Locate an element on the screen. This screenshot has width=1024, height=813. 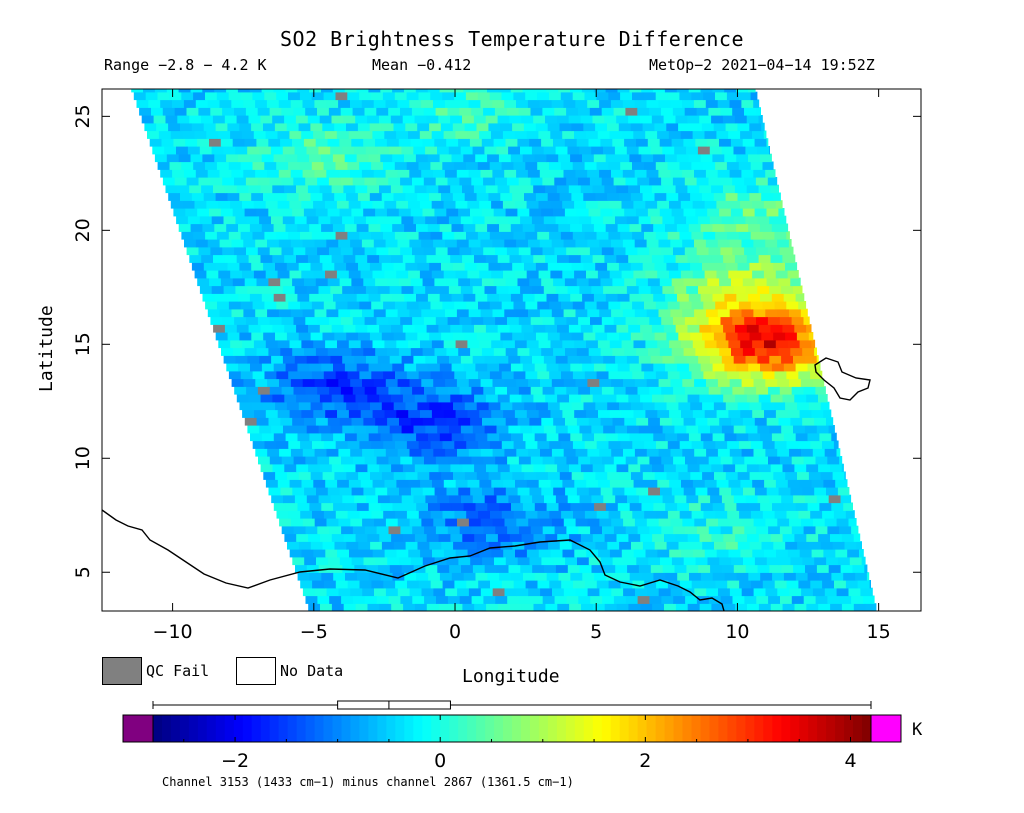
x-tick-label: 0 is located at coordinates (455, 632).